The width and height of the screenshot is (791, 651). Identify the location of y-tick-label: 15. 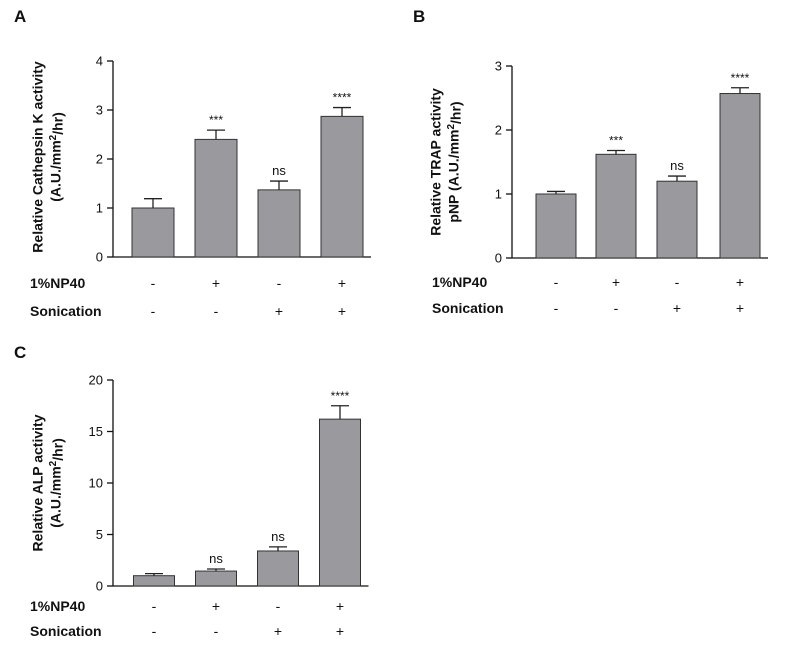
(96, 431).